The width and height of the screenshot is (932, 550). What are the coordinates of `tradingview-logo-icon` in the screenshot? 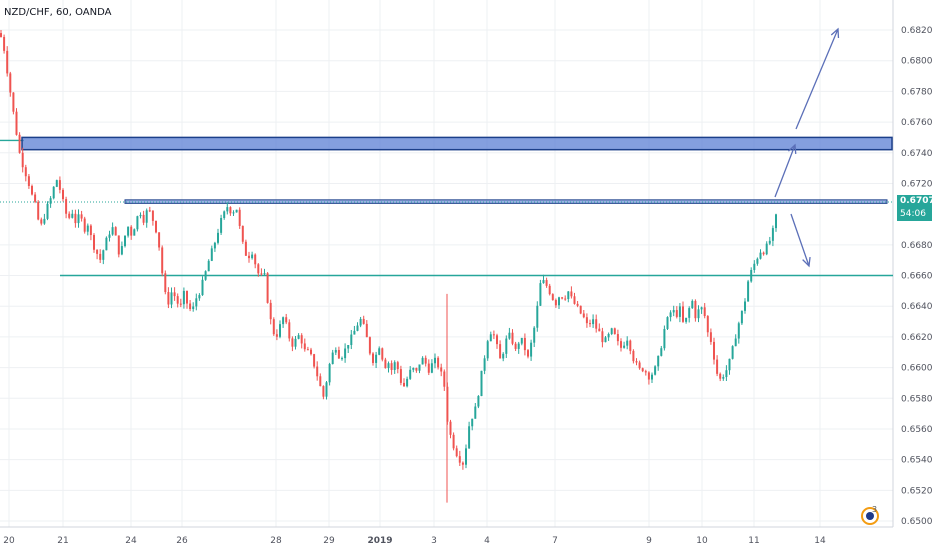 It's located at (870, 516).